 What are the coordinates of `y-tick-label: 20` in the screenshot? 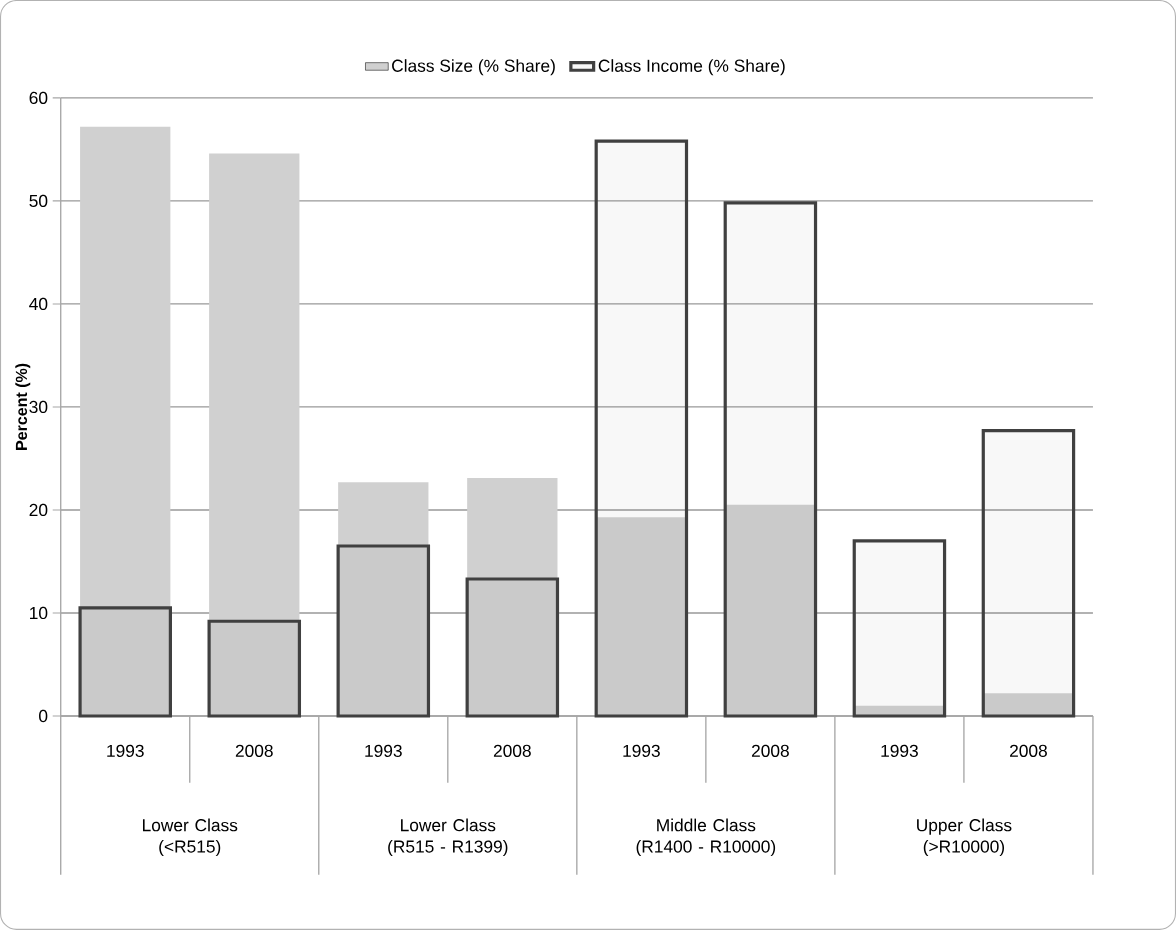 It's located at (38, 510).